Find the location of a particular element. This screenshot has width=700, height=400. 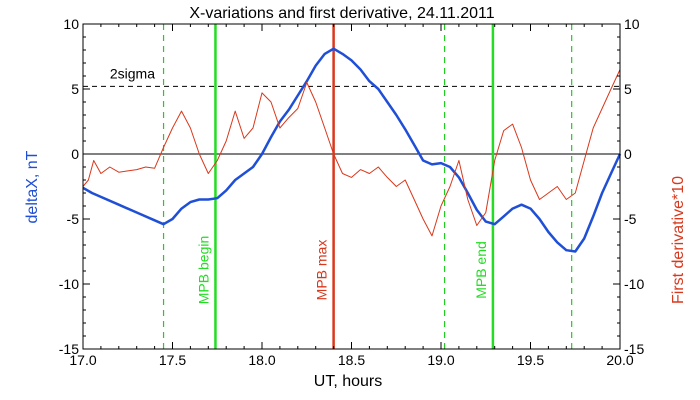

y-axis-label-left: deltaX, nT is located at coordinates (32, 186).